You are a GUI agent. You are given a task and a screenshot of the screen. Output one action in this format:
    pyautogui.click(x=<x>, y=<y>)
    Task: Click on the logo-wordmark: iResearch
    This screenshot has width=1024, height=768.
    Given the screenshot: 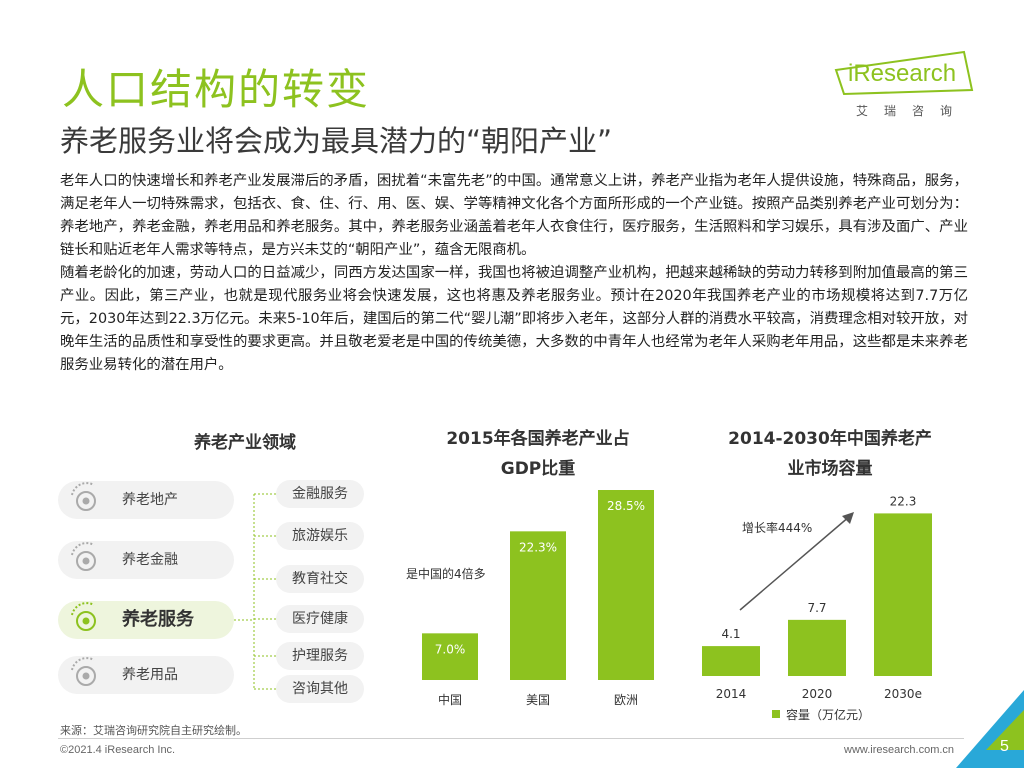 What is the action you would take?
    pyautogui.click(x=902, y=73)
    